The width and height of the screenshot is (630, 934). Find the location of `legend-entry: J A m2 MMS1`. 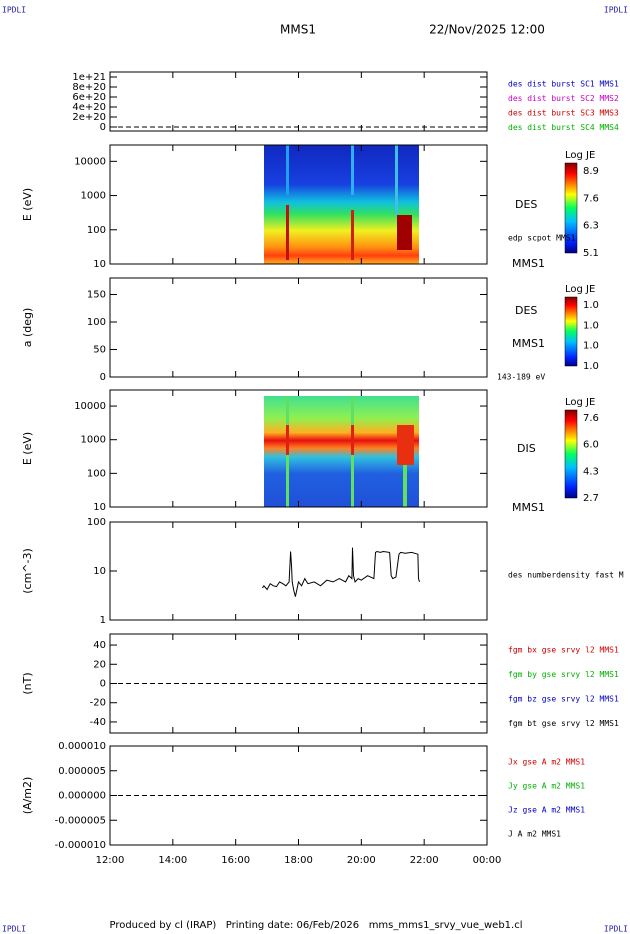

legend-entry: J A m2 MMS1 is located at coordinates (534, 834).